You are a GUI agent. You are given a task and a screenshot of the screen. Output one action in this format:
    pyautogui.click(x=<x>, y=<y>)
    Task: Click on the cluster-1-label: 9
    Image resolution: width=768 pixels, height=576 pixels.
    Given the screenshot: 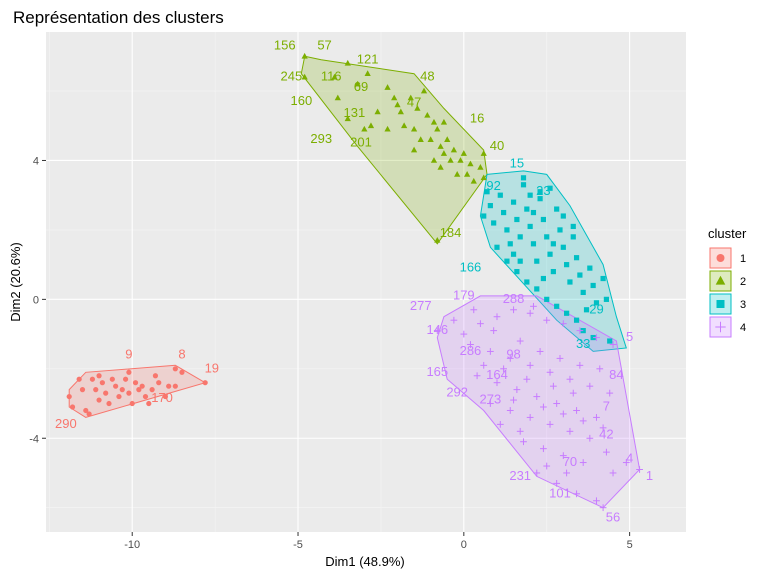 What is the action you would take?
    pyautogui.click(x=128, y=353)
    